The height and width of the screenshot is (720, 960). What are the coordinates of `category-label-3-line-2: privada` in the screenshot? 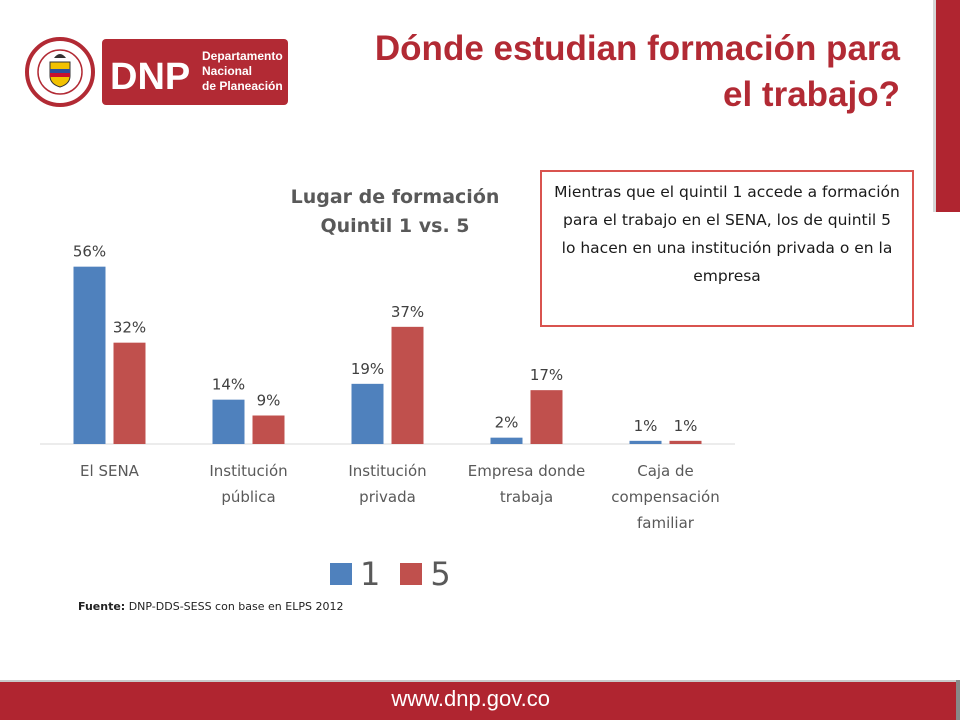 It's located at (387, 497).